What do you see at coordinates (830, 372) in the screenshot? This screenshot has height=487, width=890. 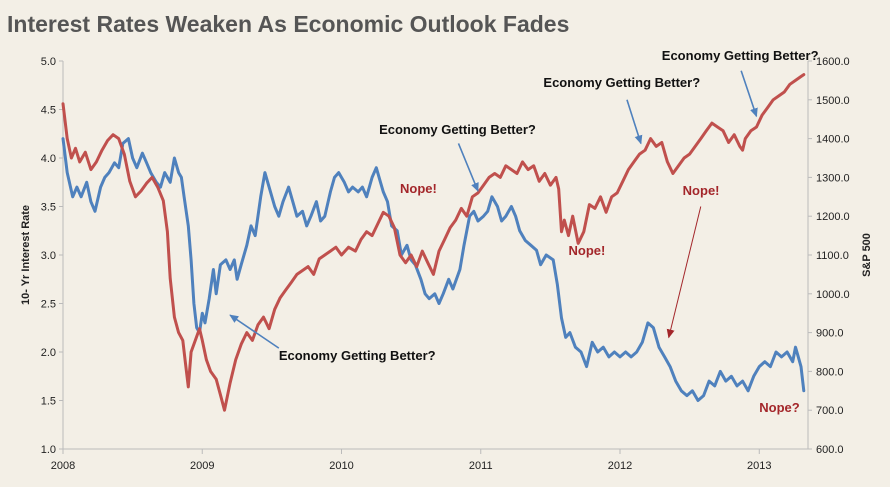 I see `y-right-tick-label: 800.0` at bounding box center [830, 372].